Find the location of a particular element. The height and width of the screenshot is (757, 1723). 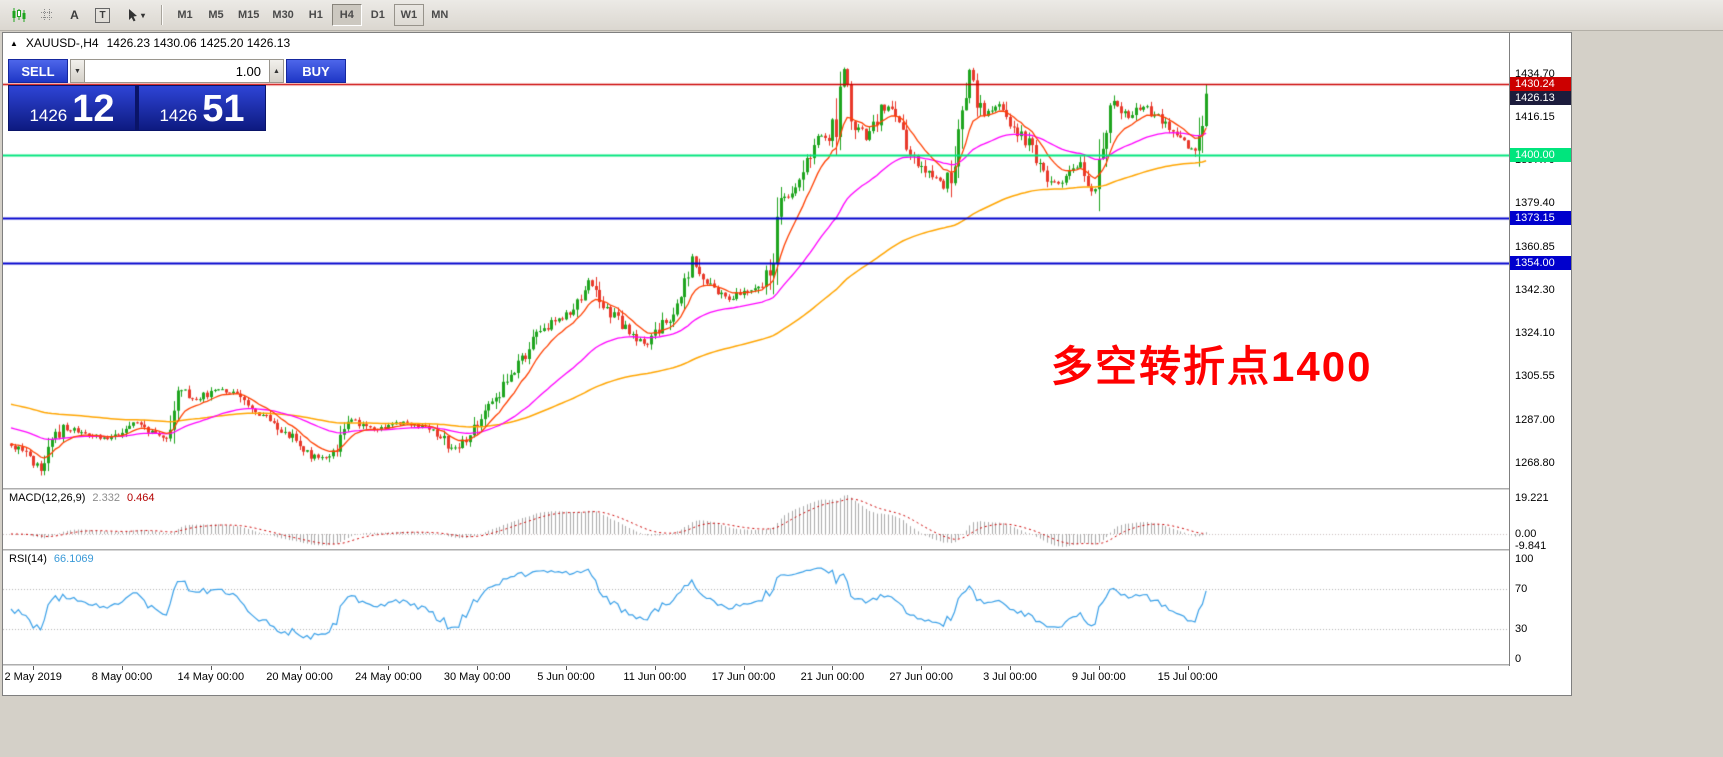

volume-spinner: ▼ ▲ is located at coordinates (177, 71).